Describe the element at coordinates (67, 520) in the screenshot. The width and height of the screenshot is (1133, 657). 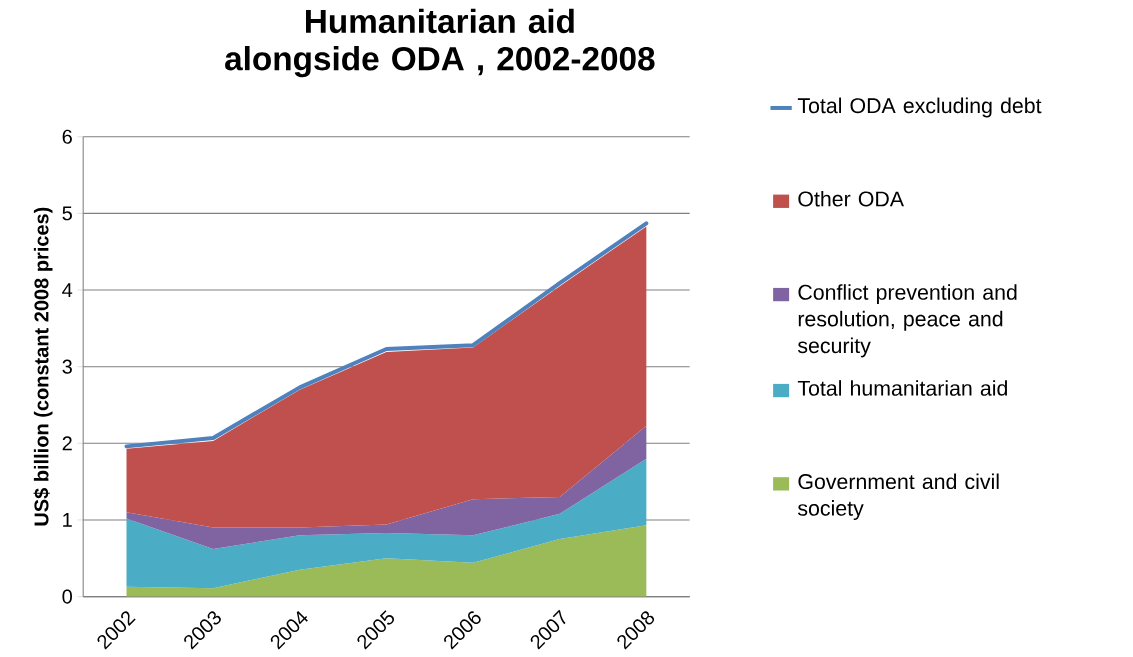
I see `y-tick-label: 1` at that location.